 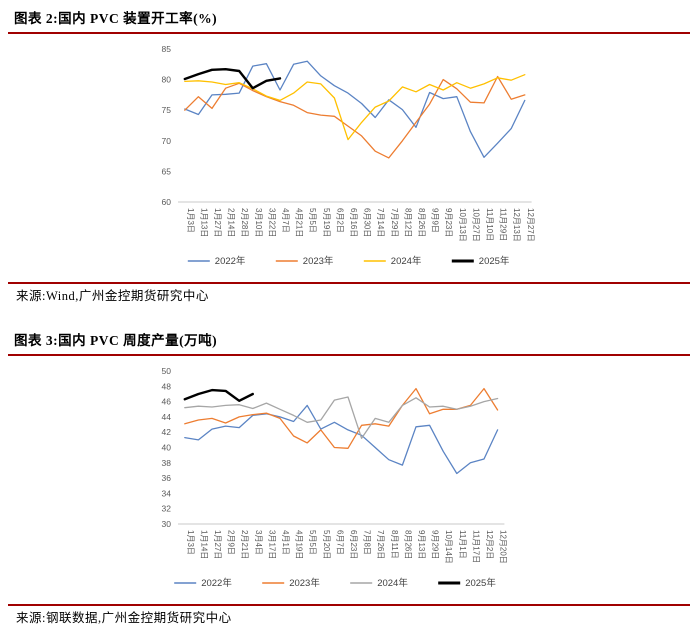 What do you see at coordinates (167, 509) in the screenshot?
I see `y-axis-tick-label: 32` at bounding box center [167, 509].